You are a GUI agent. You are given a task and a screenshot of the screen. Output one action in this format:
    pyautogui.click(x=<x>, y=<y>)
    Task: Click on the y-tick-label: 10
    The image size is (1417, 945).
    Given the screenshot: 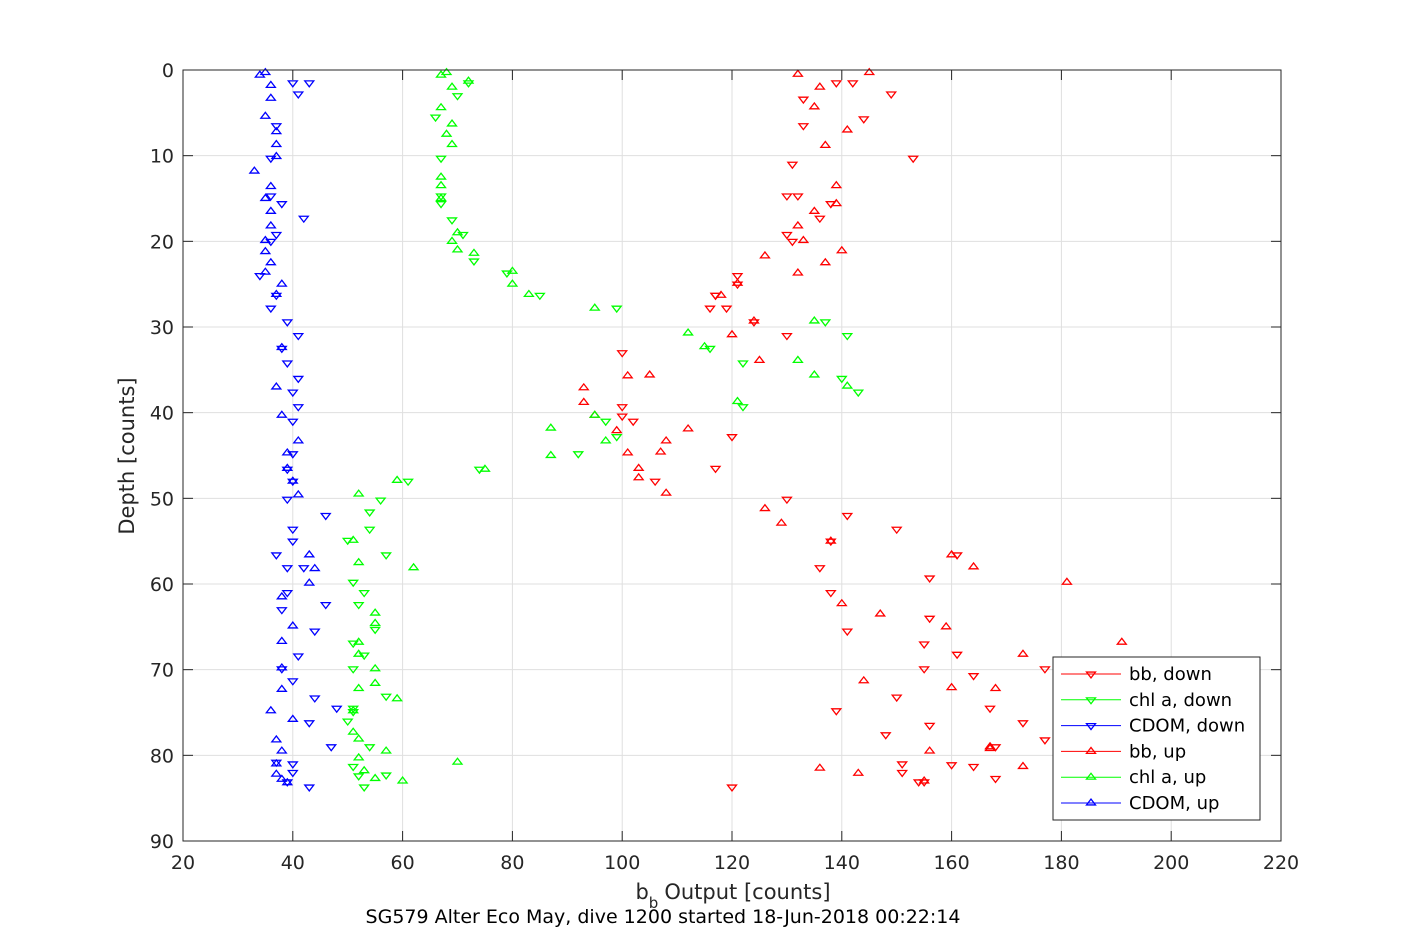 What is the action you would take?
    pyautogui.click(x=162, y=157)
    